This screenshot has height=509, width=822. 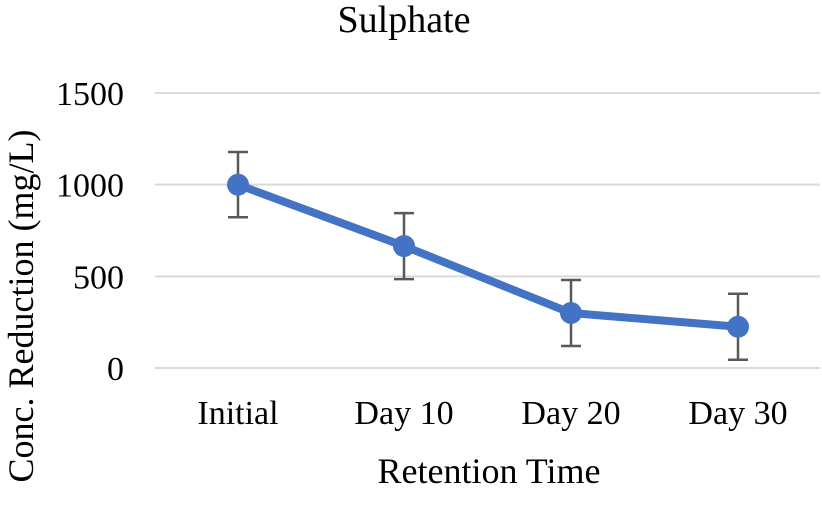 What do you see at coordinates (404, 20) in the screenshot?
I see `chart-title: Sulphate` at bounding box center [404, 20].